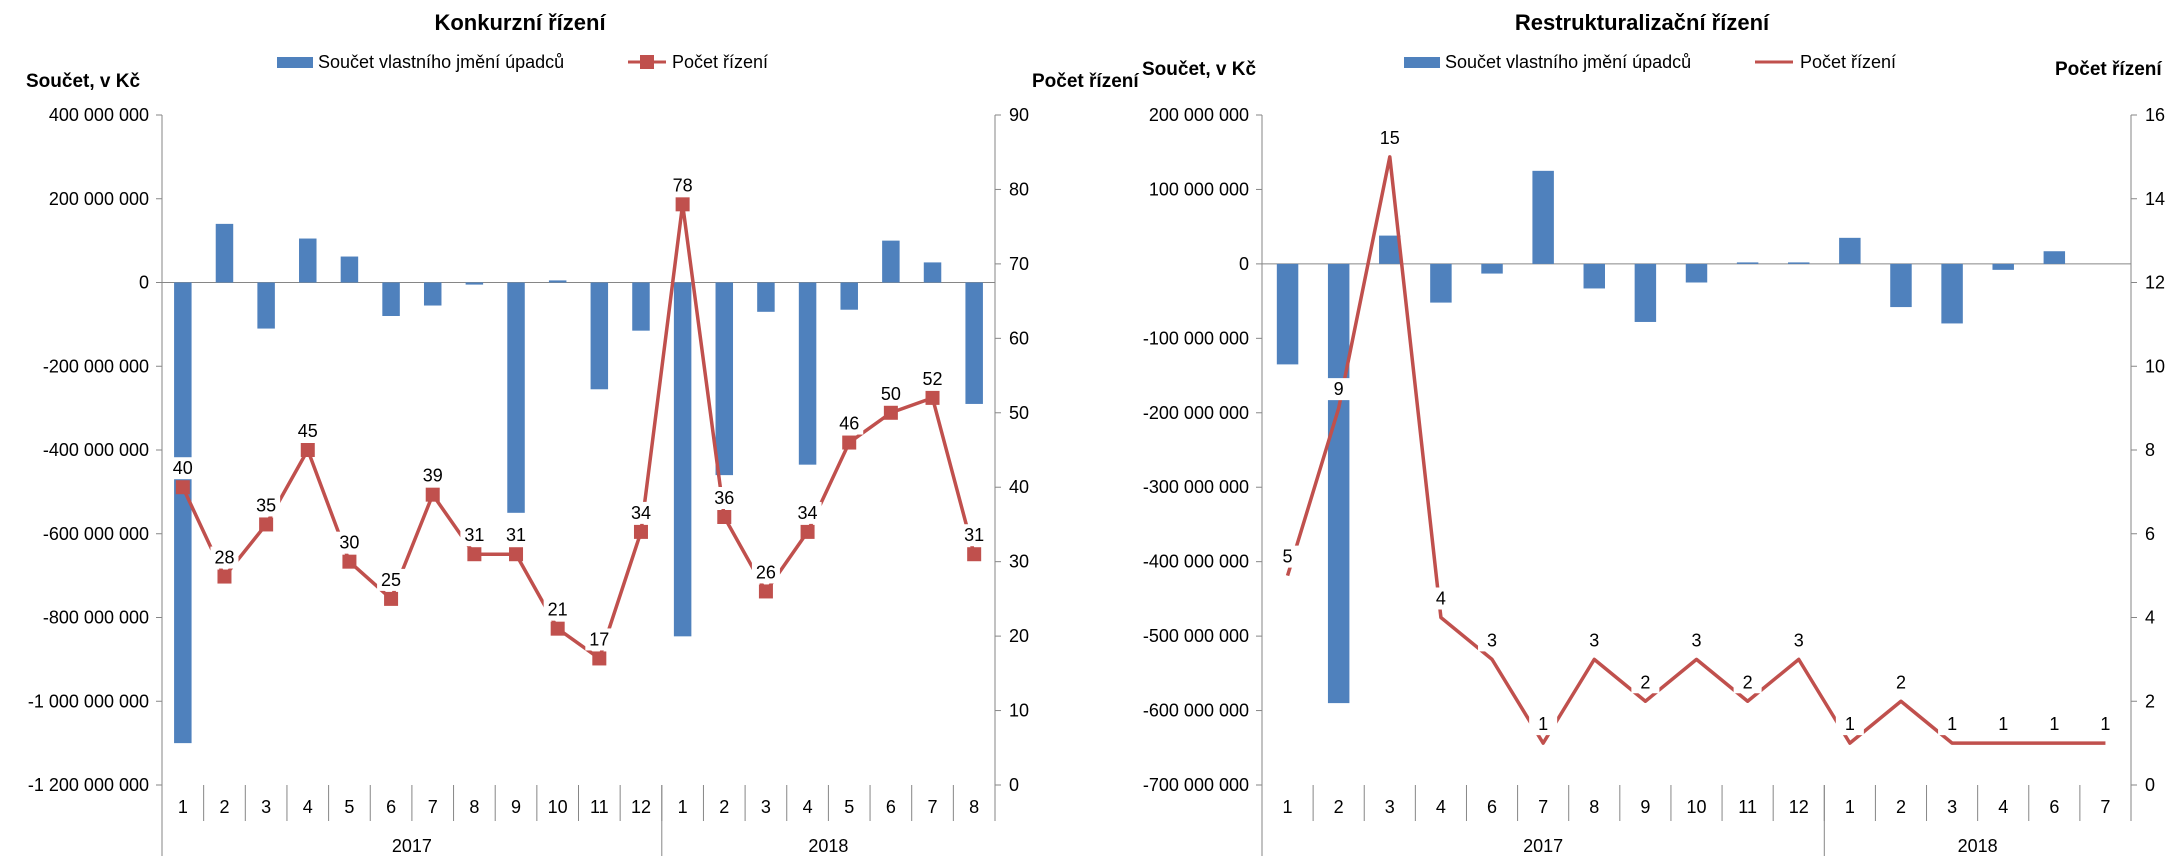 This screenshot has height=856, width=2174. I want to click on legend-label-bar: Součet vlastního jmění úpadců, so click(1568, 62).